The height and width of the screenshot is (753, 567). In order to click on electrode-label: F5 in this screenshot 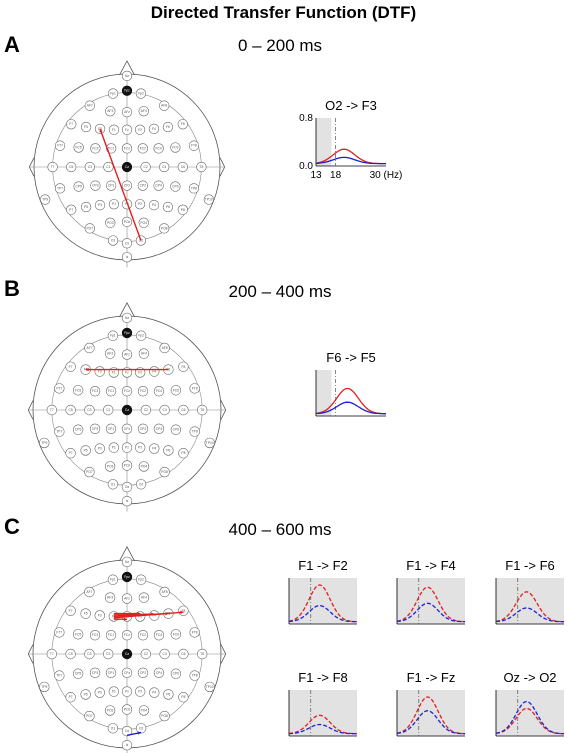, I will do `click(86, 127)`.